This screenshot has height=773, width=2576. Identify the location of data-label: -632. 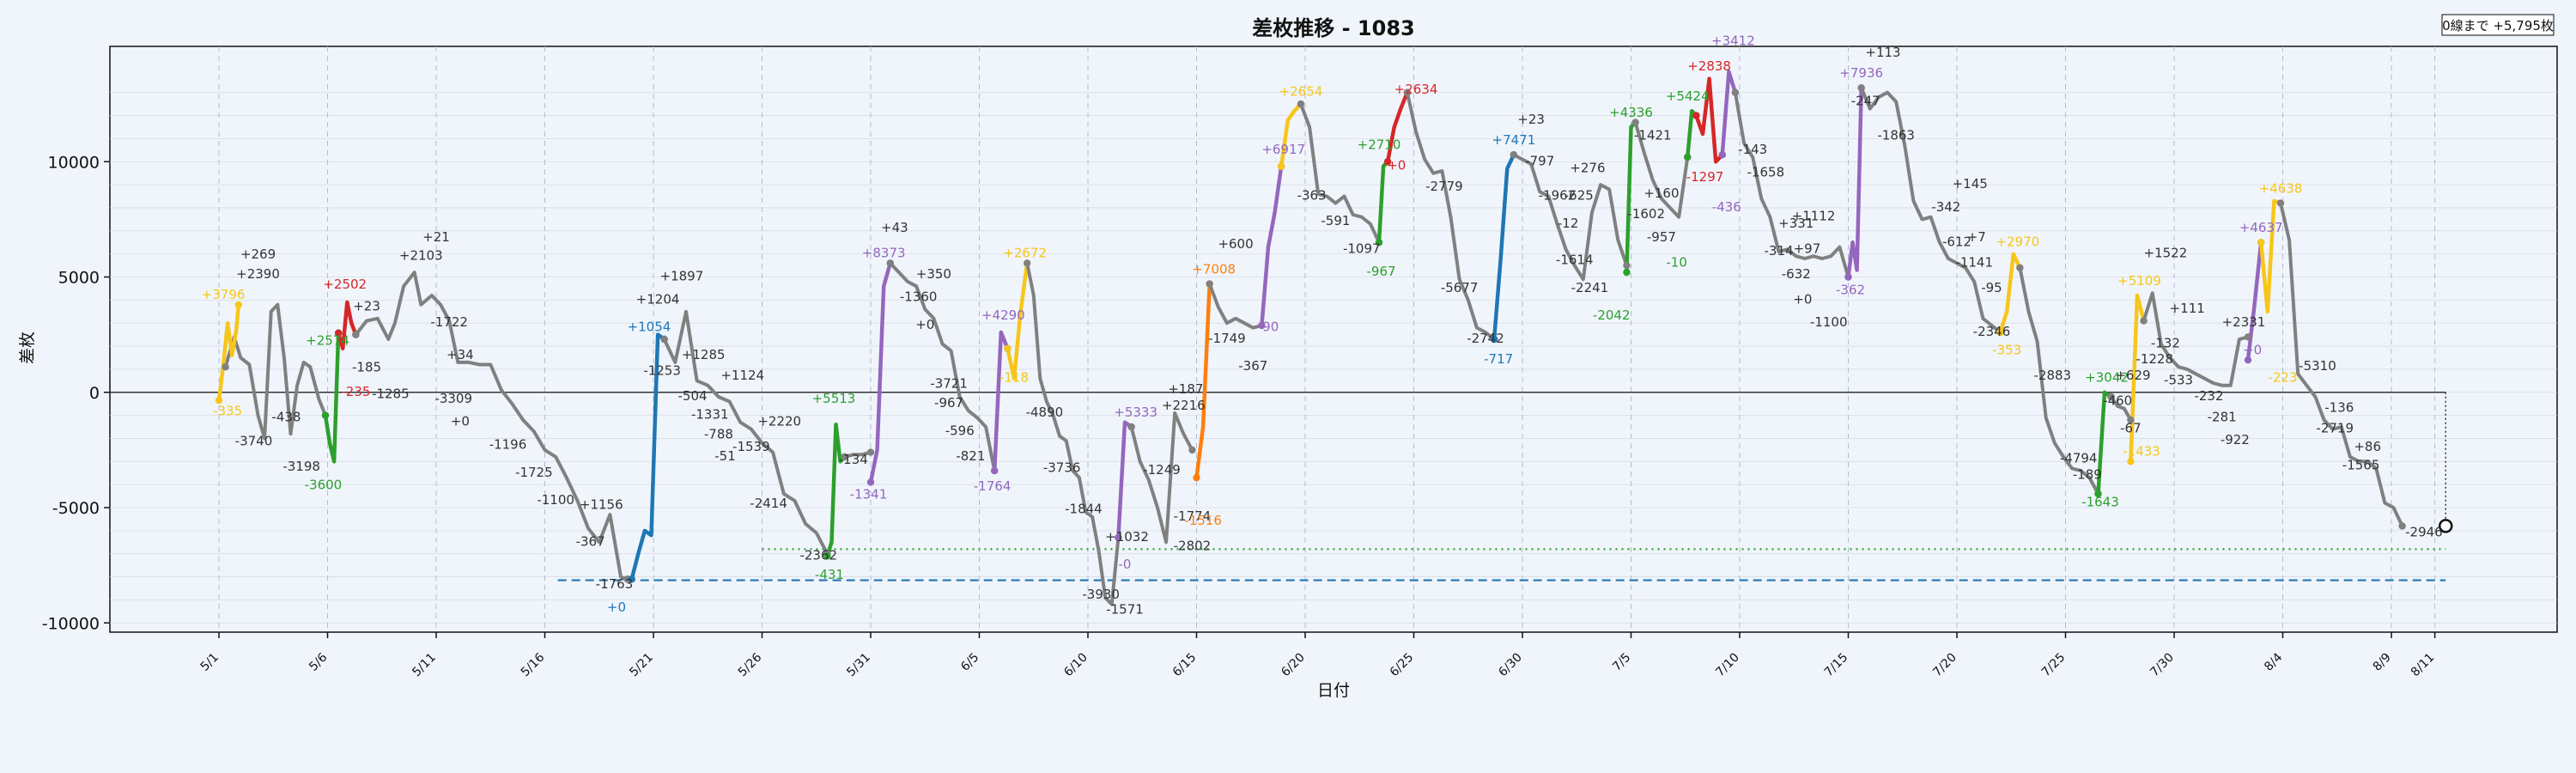
(1797, 274).